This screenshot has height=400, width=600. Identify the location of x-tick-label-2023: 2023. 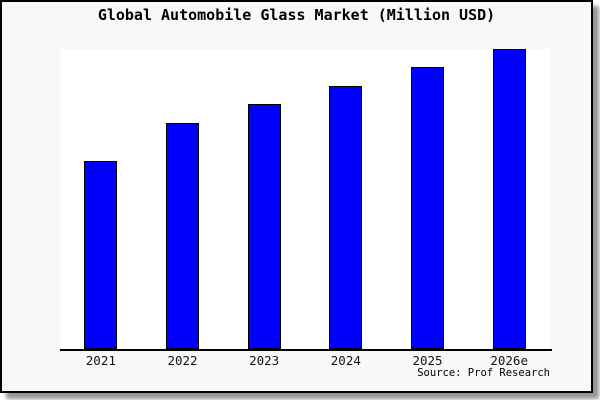
(264, 360).